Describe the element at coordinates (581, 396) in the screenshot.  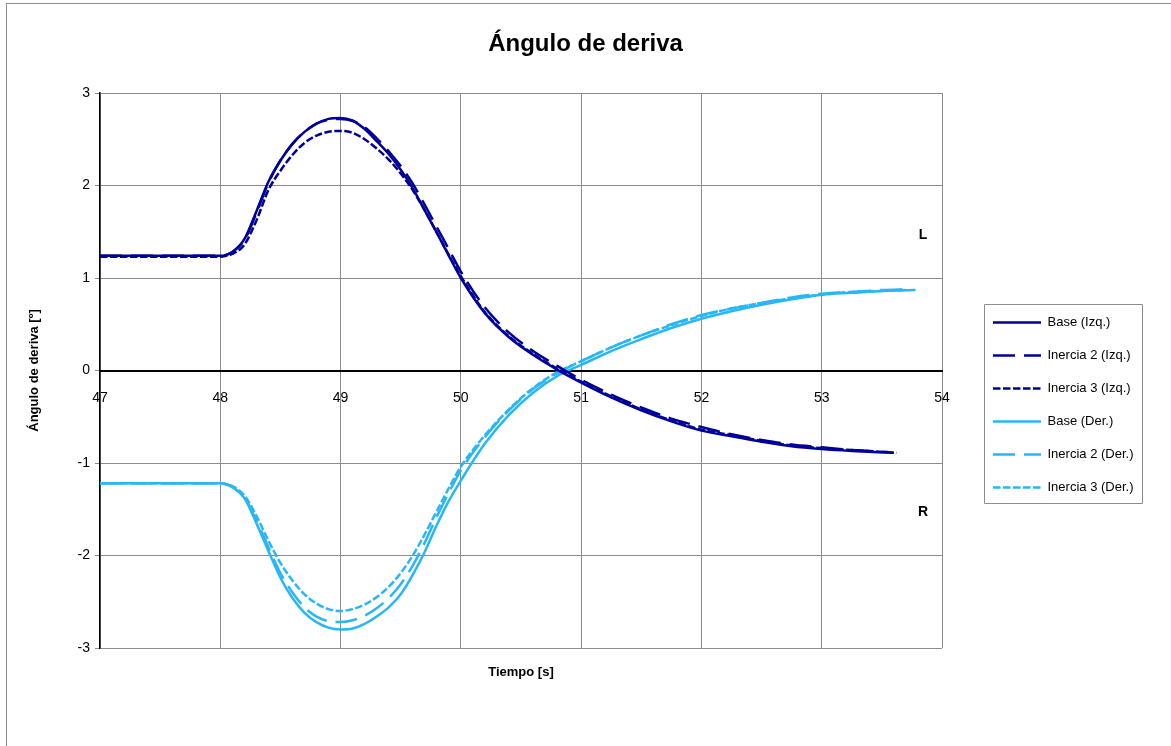
I see `x-tick-label: 51` at that location.